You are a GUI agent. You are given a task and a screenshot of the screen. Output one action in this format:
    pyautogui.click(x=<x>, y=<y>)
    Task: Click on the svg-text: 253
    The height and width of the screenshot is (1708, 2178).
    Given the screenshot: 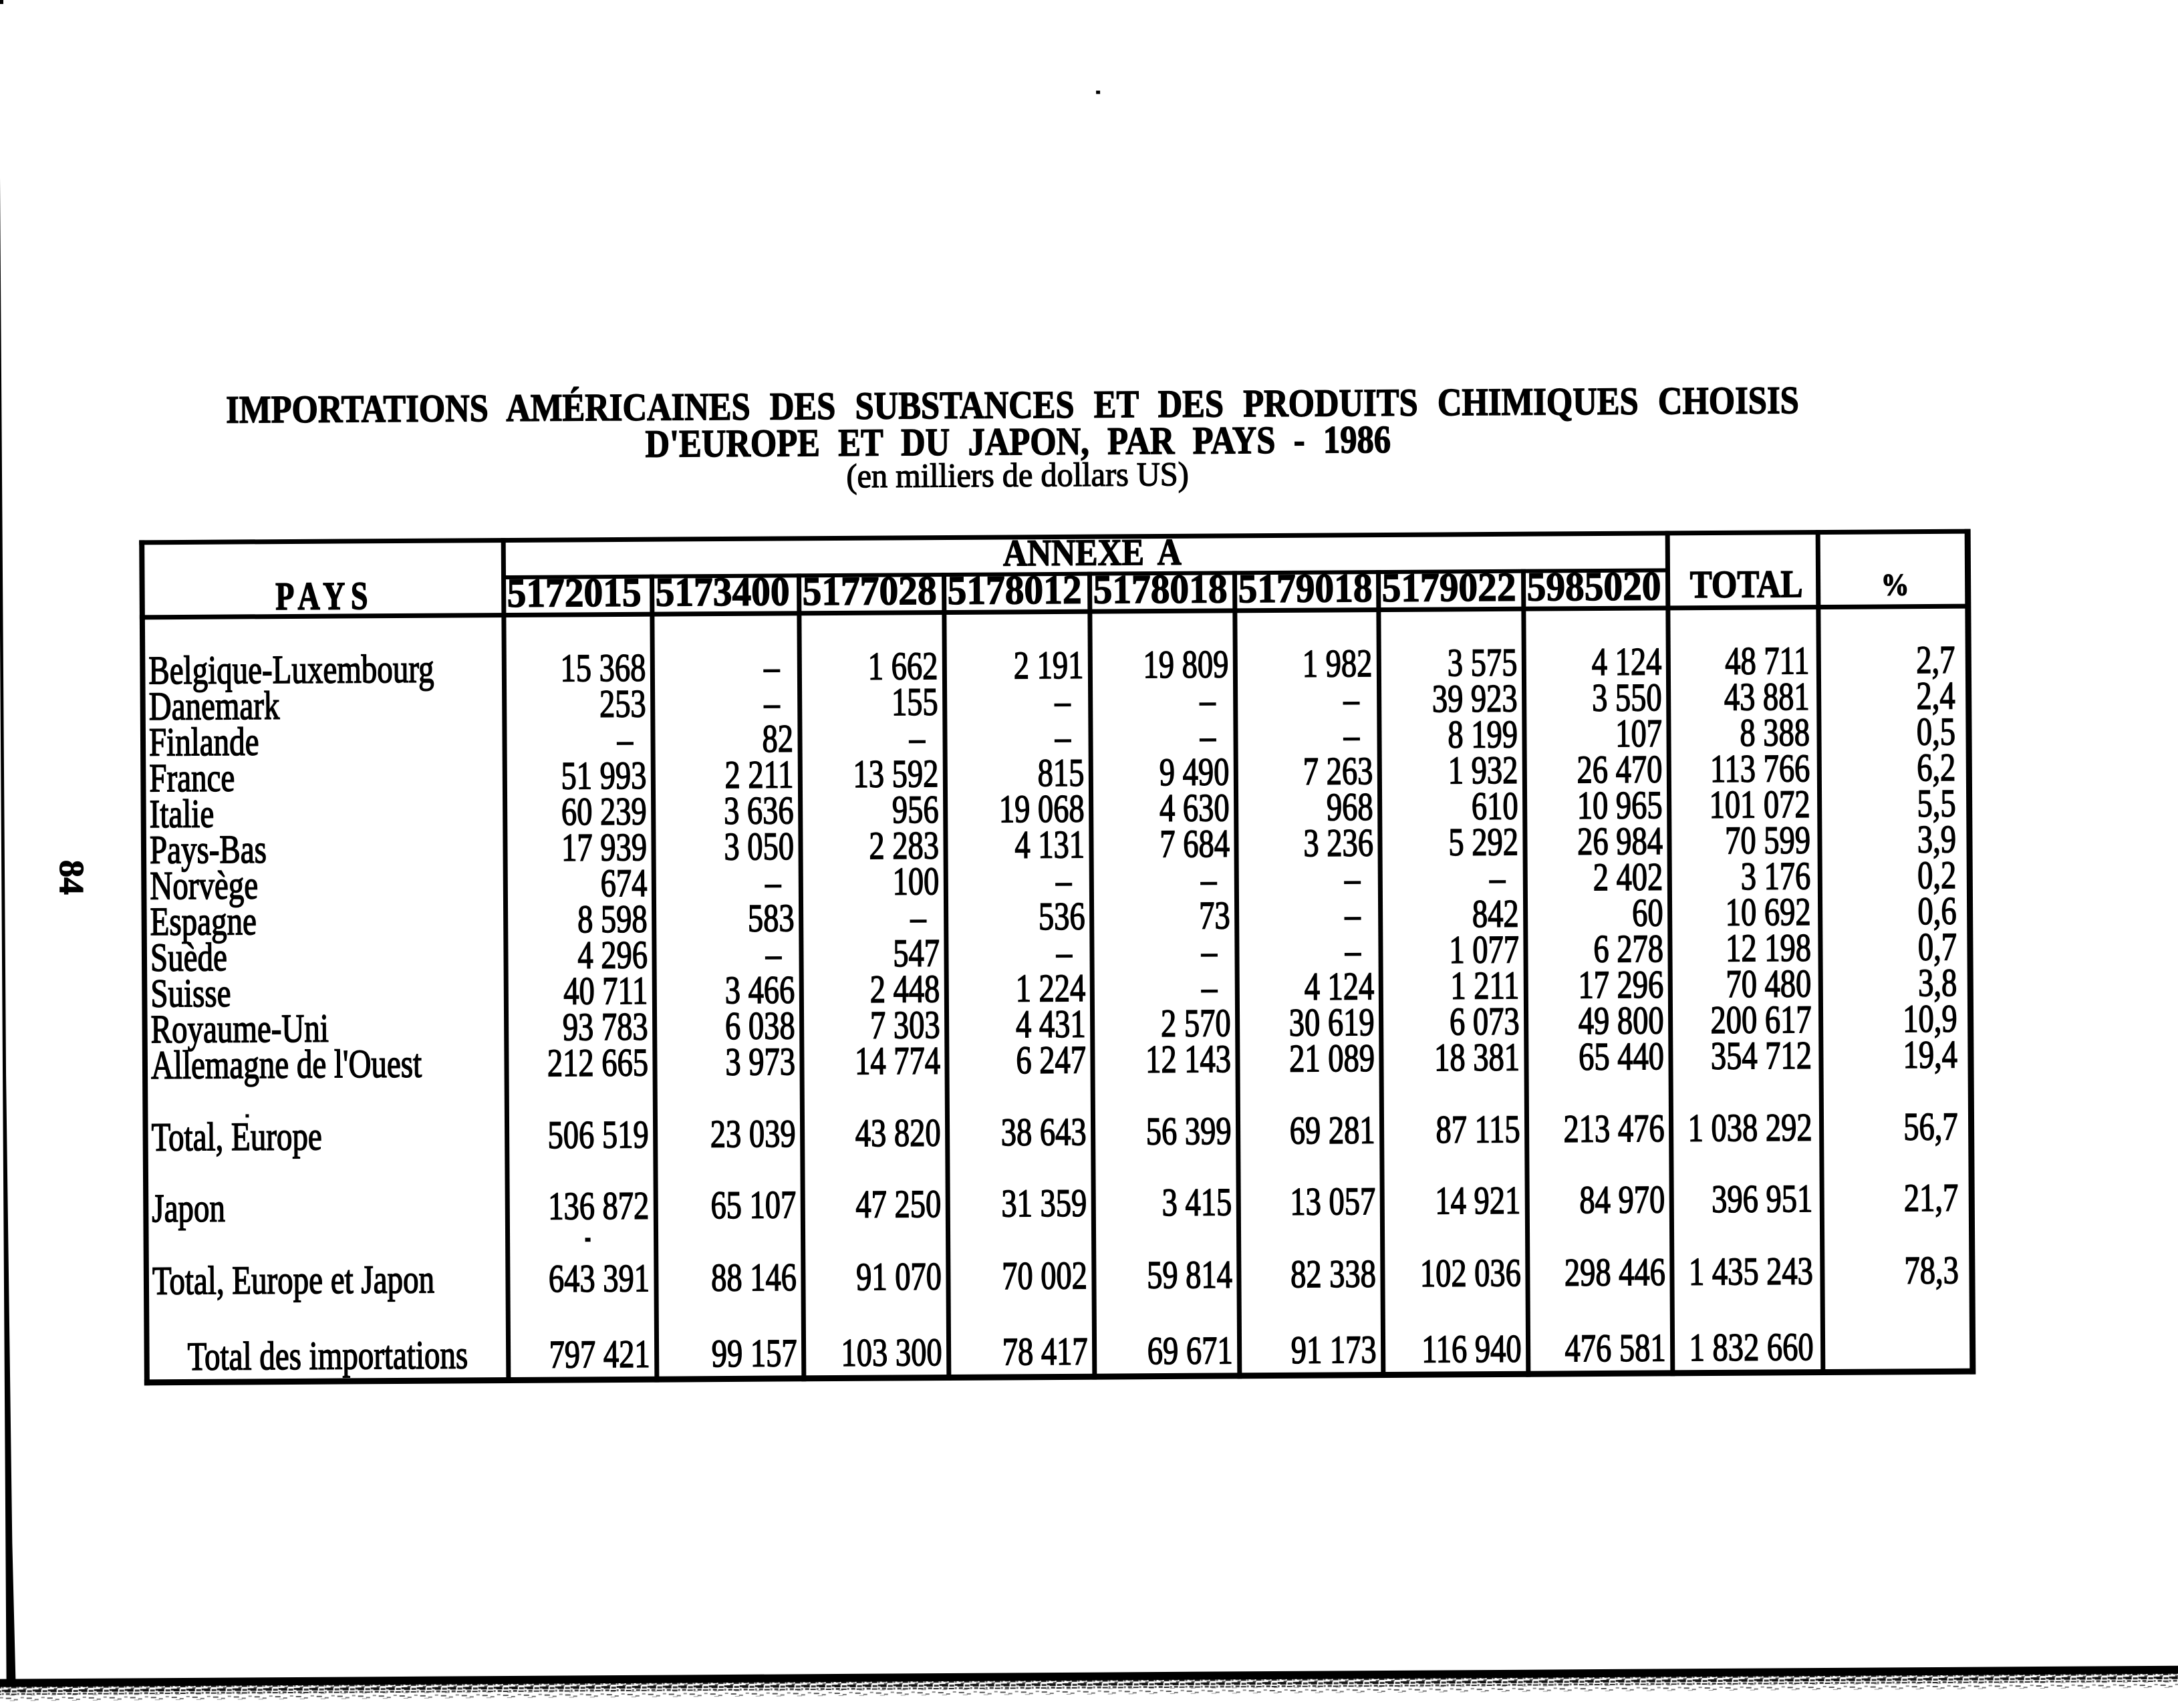 What is the action you would take?
    pyautogui.click(x=622, y=704)
    